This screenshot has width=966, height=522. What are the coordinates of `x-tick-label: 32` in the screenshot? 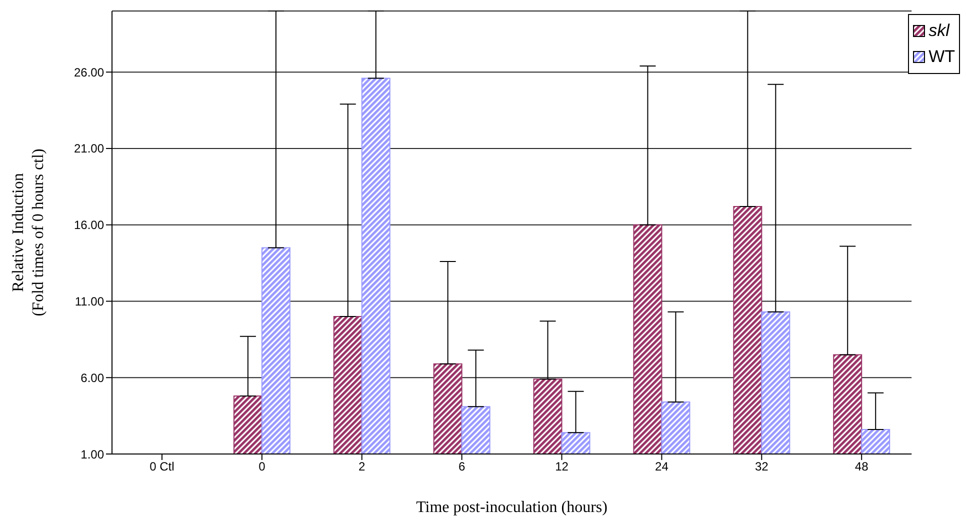 It's located at (761, 467).